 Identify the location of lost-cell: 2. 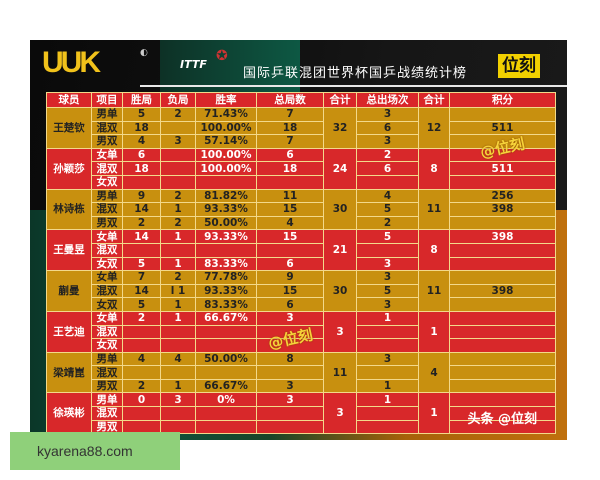
(178, 277).